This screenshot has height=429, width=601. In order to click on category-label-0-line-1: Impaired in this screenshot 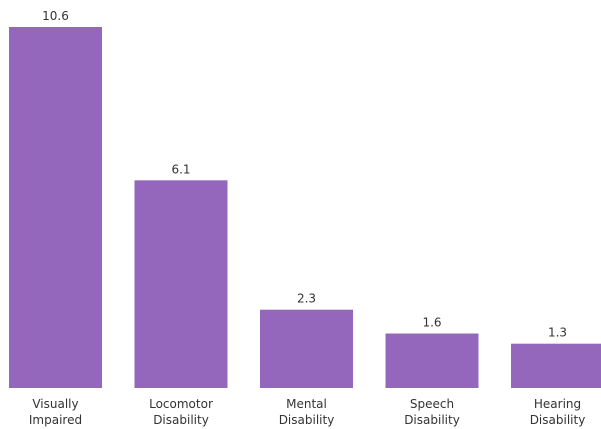, I will do `click(55, 420)`.